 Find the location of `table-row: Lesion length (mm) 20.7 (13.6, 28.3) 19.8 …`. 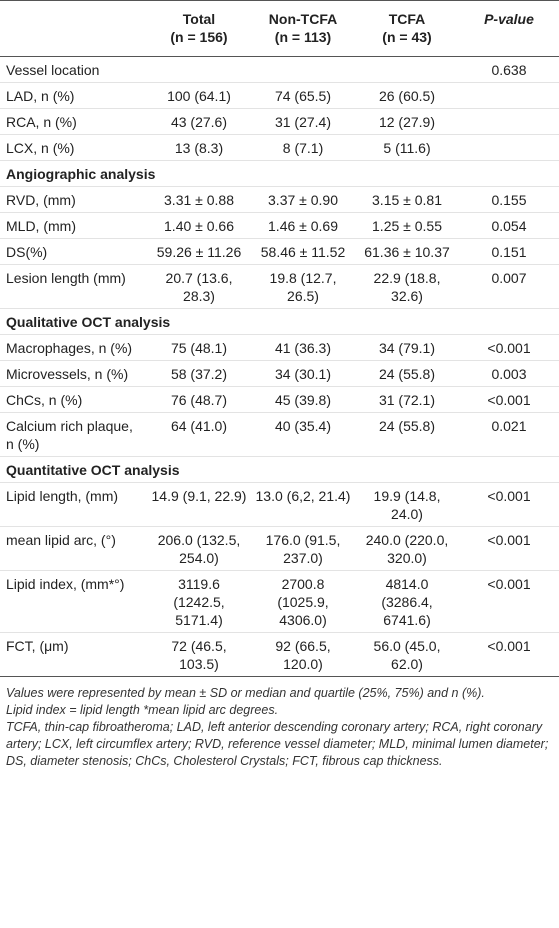

table-row: Lesion length (mm) 20.7 (13.6, 28.3) 19.8 … is located at coordinates (279, 286).